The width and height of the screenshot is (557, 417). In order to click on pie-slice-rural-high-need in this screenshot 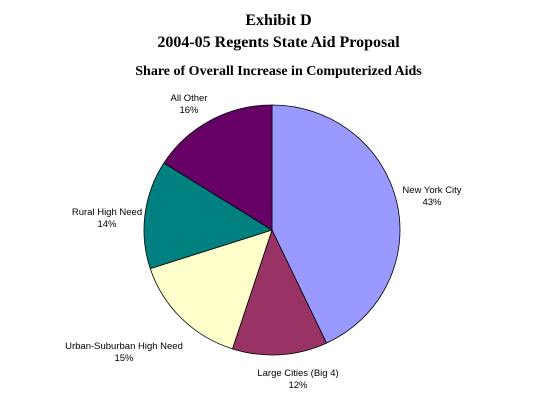, I will do `click(208, 216)`.